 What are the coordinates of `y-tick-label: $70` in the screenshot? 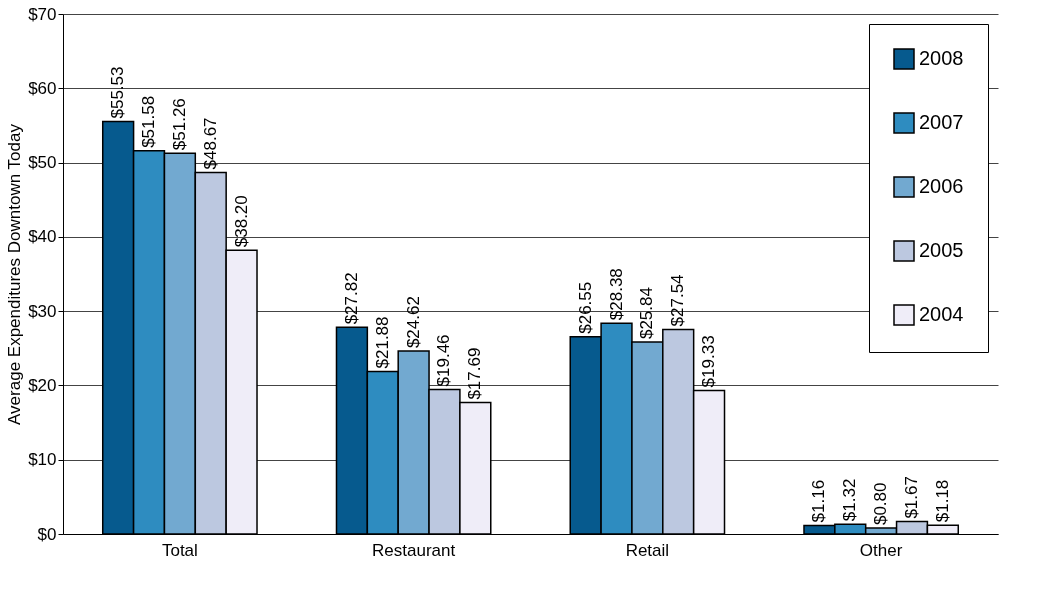 It's located at (42, 14).